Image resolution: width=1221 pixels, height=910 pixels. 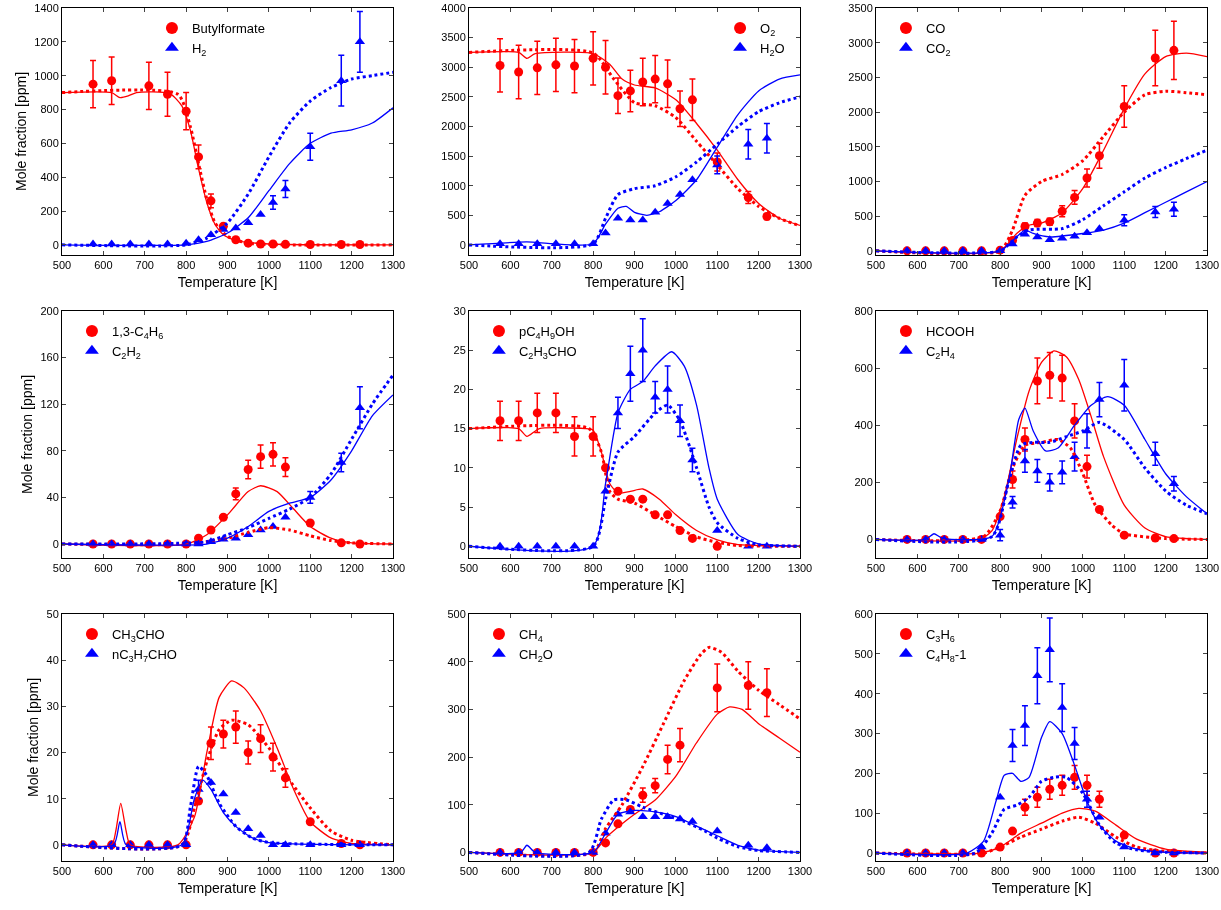 I want to click on legend-label: Butylformate, so click(x=228, y=28).